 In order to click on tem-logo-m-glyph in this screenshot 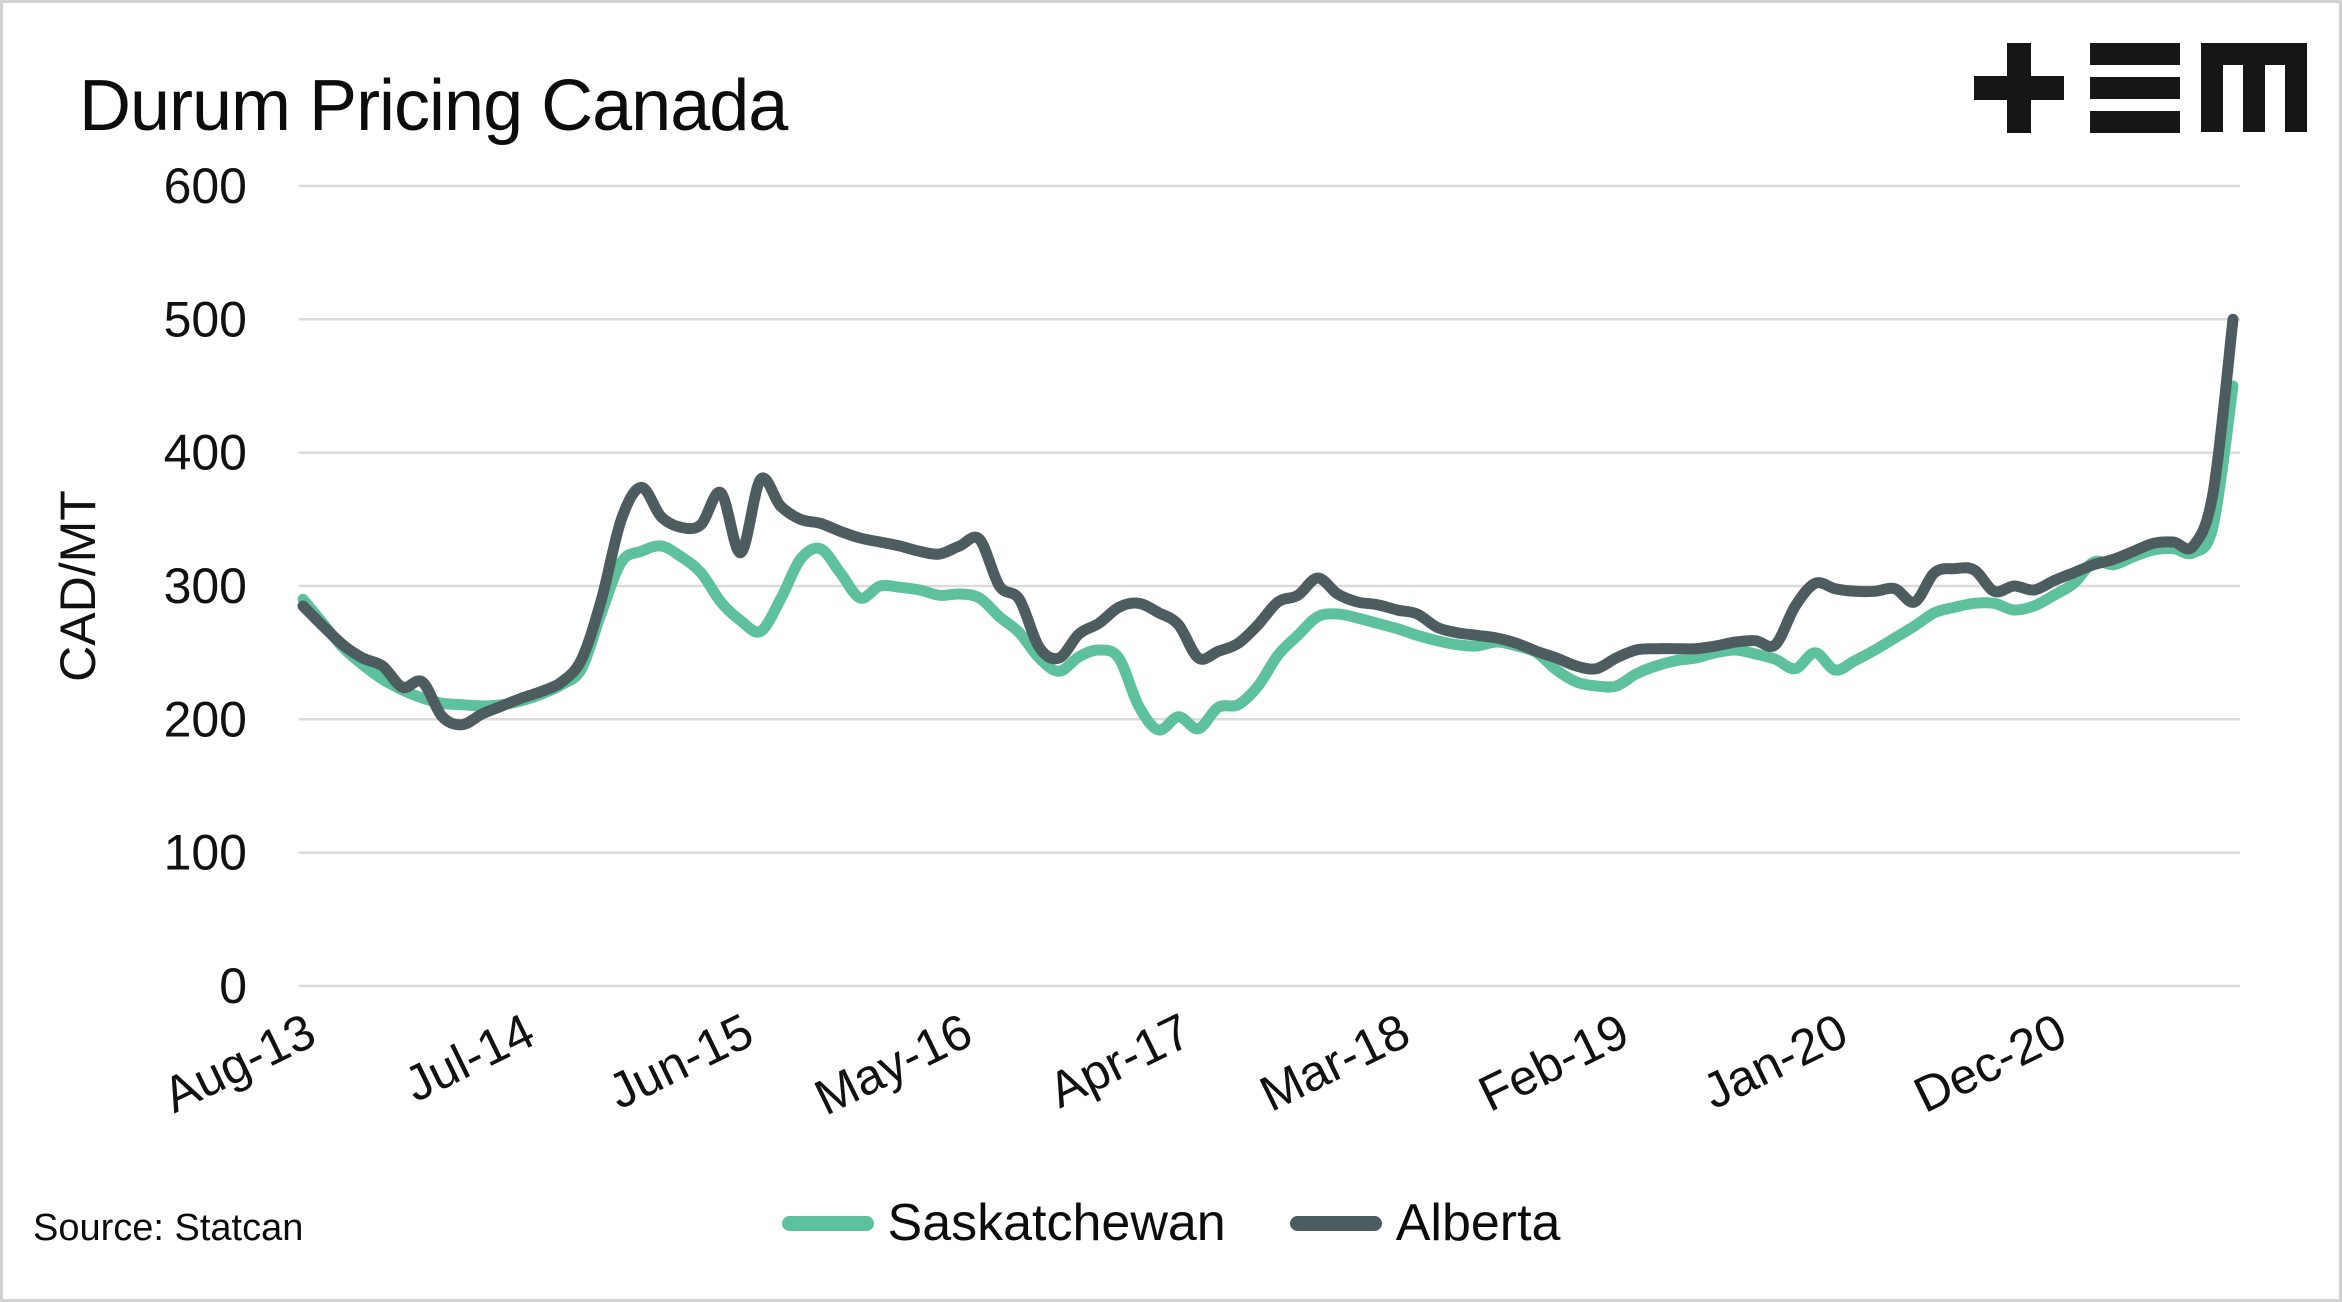, I will do `click(2254, 87)`.